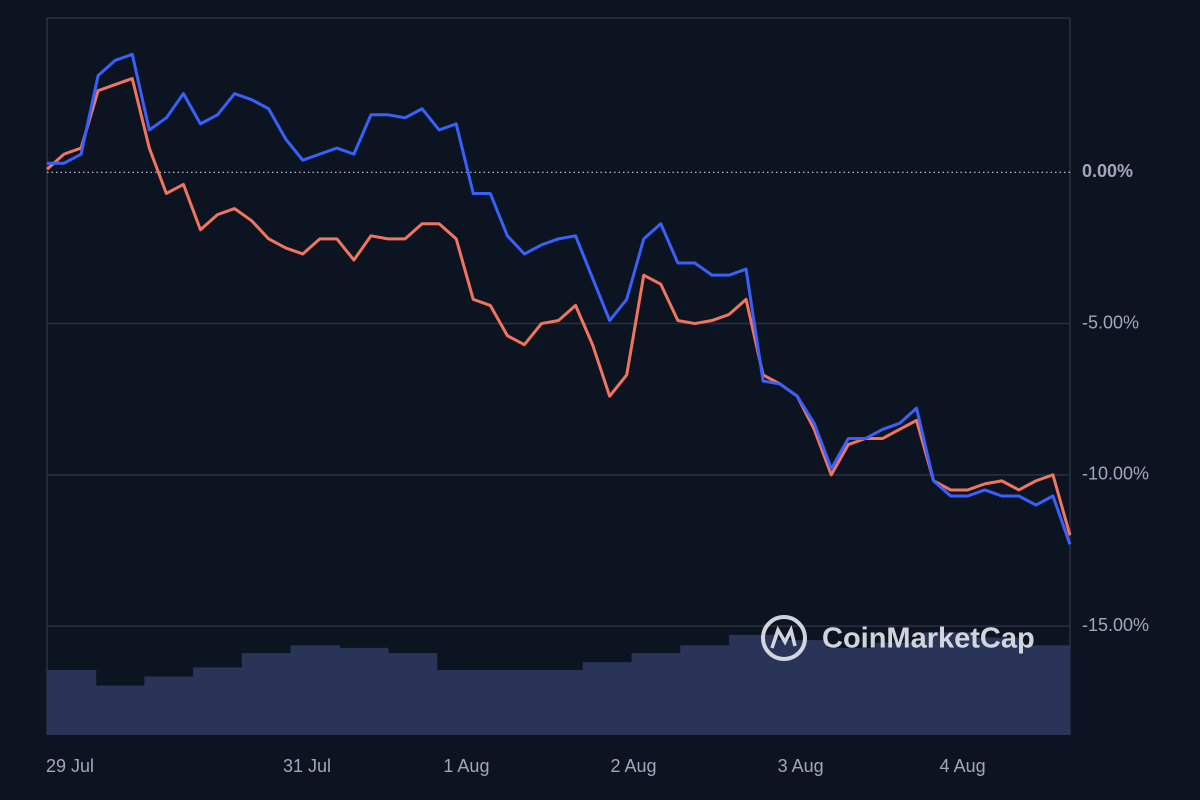 The image size is (1200, 800). I want to click on watermark-text: CoinMarketCap, so click(928, 639).